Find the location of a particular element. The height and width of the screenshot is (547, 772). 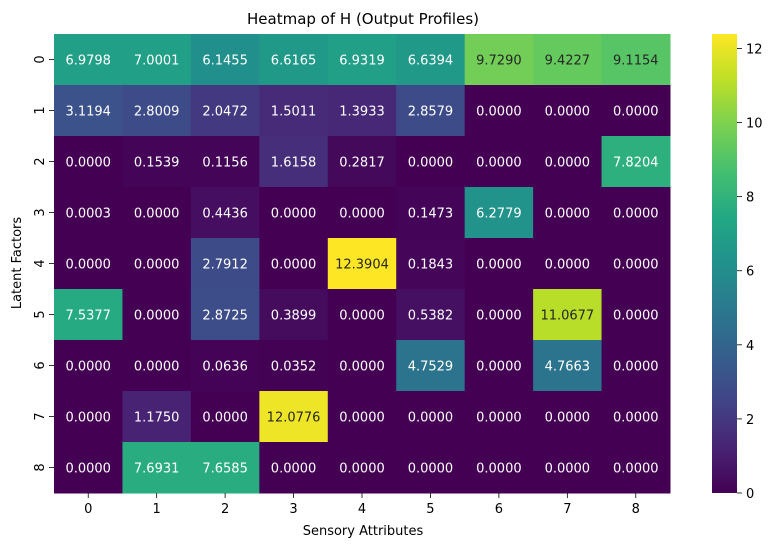

y-tick-label: 7 is located at coordinates (40, 416).